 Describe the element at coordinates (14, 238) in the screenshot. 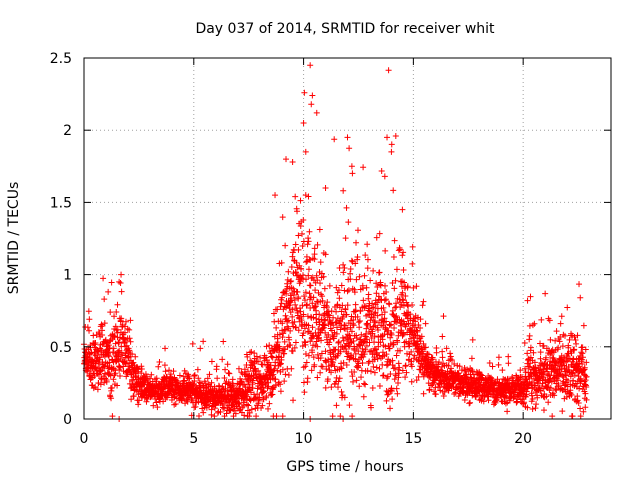

I see `y-axis-label: SRMTID / TECUs` at that location.